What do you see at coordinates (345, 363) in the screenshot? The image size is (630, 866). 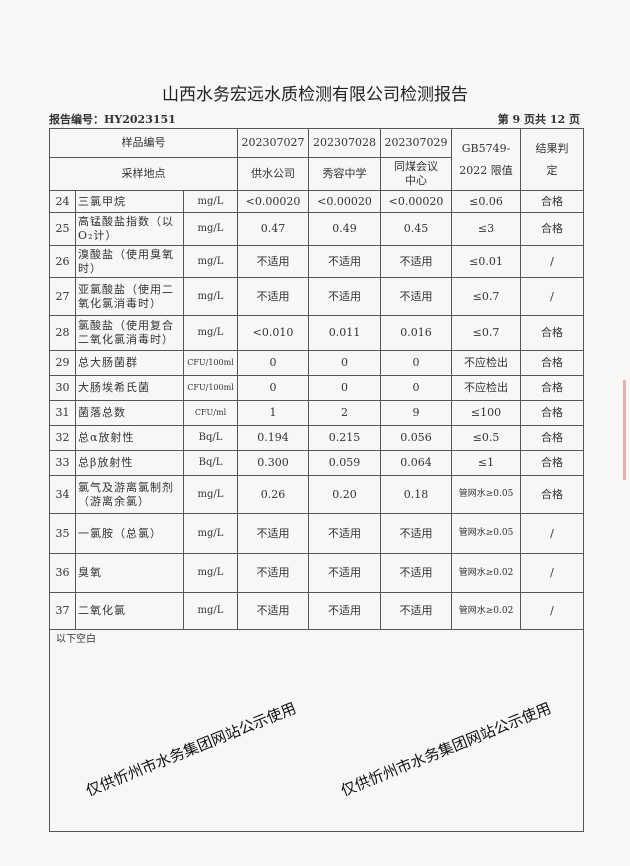 I see `value-2: 0` at bounding box center [345, 363].